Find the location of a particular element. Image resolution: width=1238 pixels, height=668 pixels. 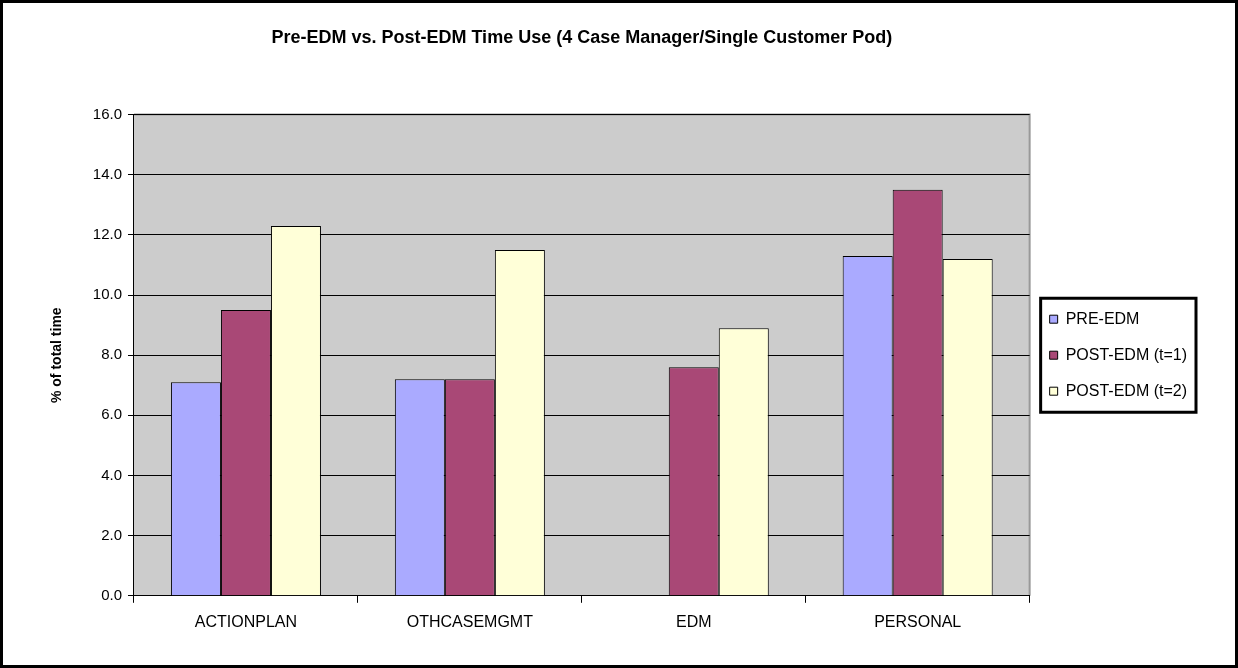

legend-label: POST-EDM (t=2) is located at coordinates (1126, 390).